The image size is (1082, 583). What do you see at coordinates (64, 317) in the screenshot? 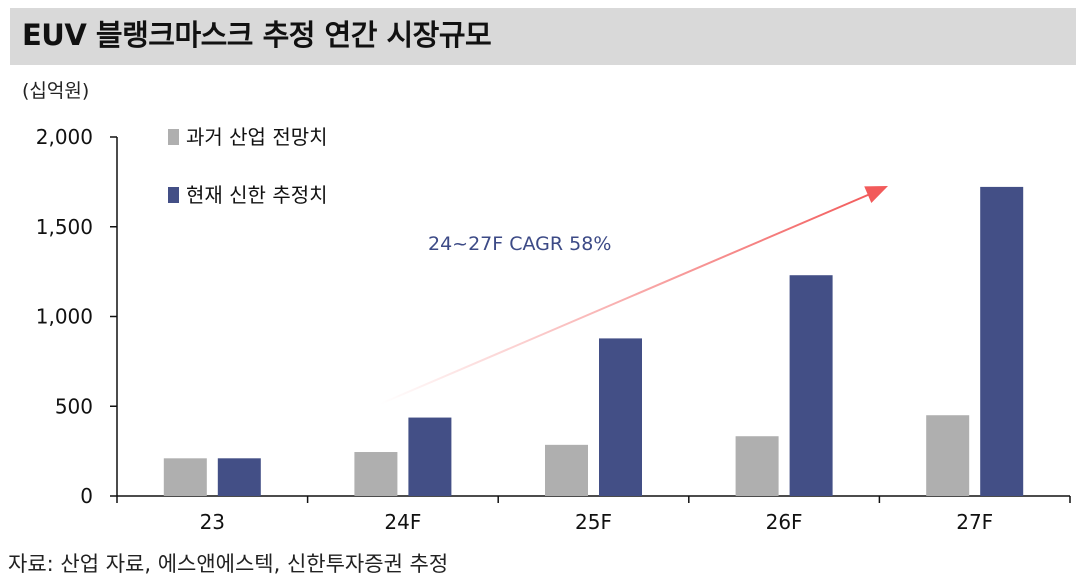
I see `y-tick-label: 1,000` at bounding box center [64, 317].